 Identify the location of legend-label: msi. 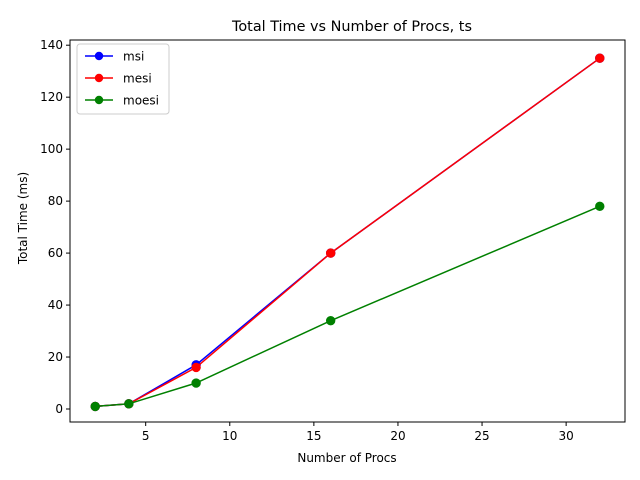
(133, 57).